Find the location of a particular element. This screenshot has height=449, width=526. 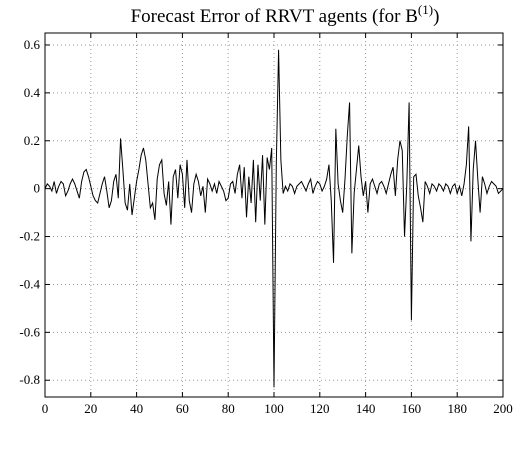

y-tick-label: 0.2 is located at coordinates (32, 140).